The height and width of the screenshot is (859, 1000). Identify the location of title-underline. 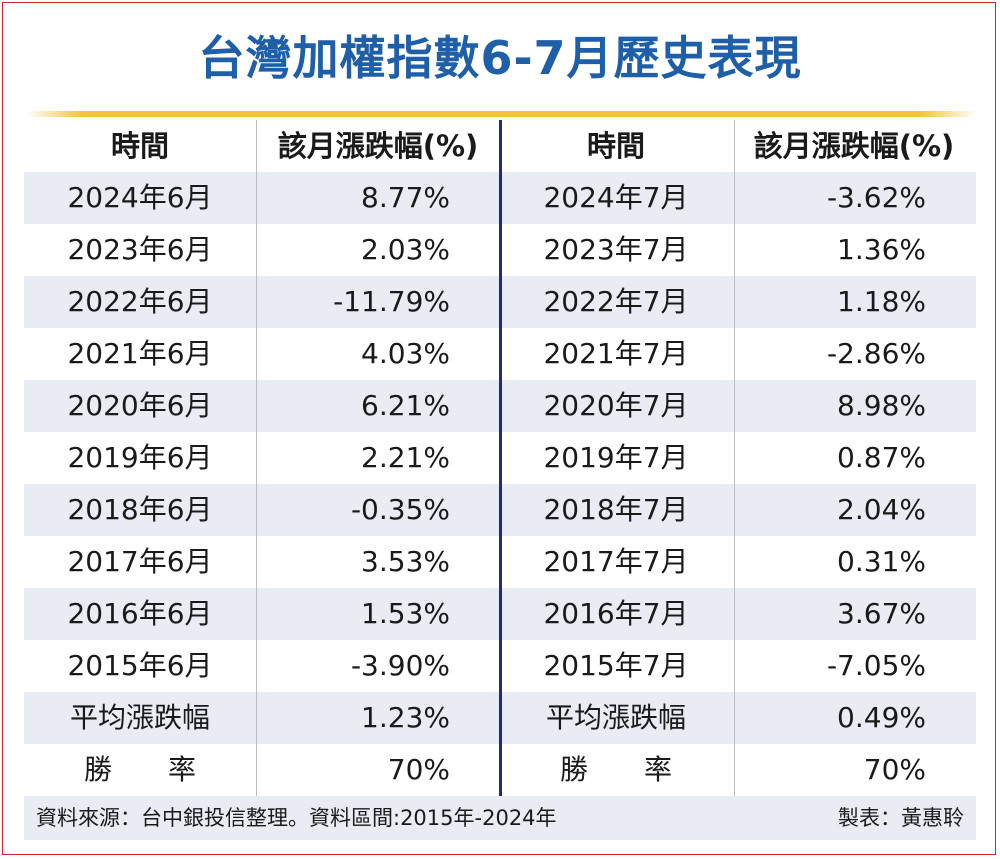
(501, 114).